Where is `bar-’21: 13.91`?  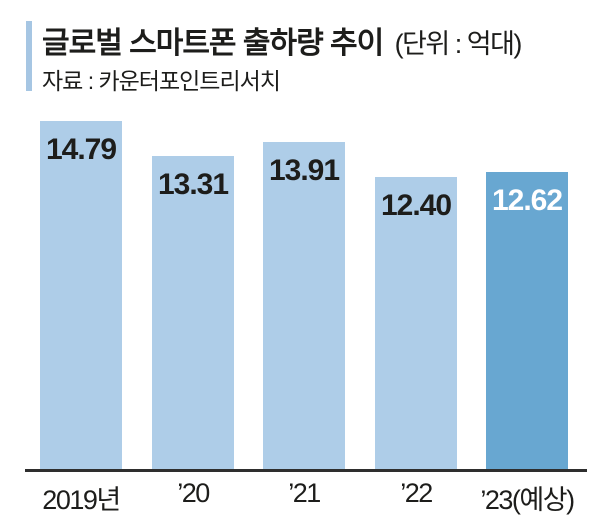 bar-’21: 13.91 is located at coordinates (304, 306).